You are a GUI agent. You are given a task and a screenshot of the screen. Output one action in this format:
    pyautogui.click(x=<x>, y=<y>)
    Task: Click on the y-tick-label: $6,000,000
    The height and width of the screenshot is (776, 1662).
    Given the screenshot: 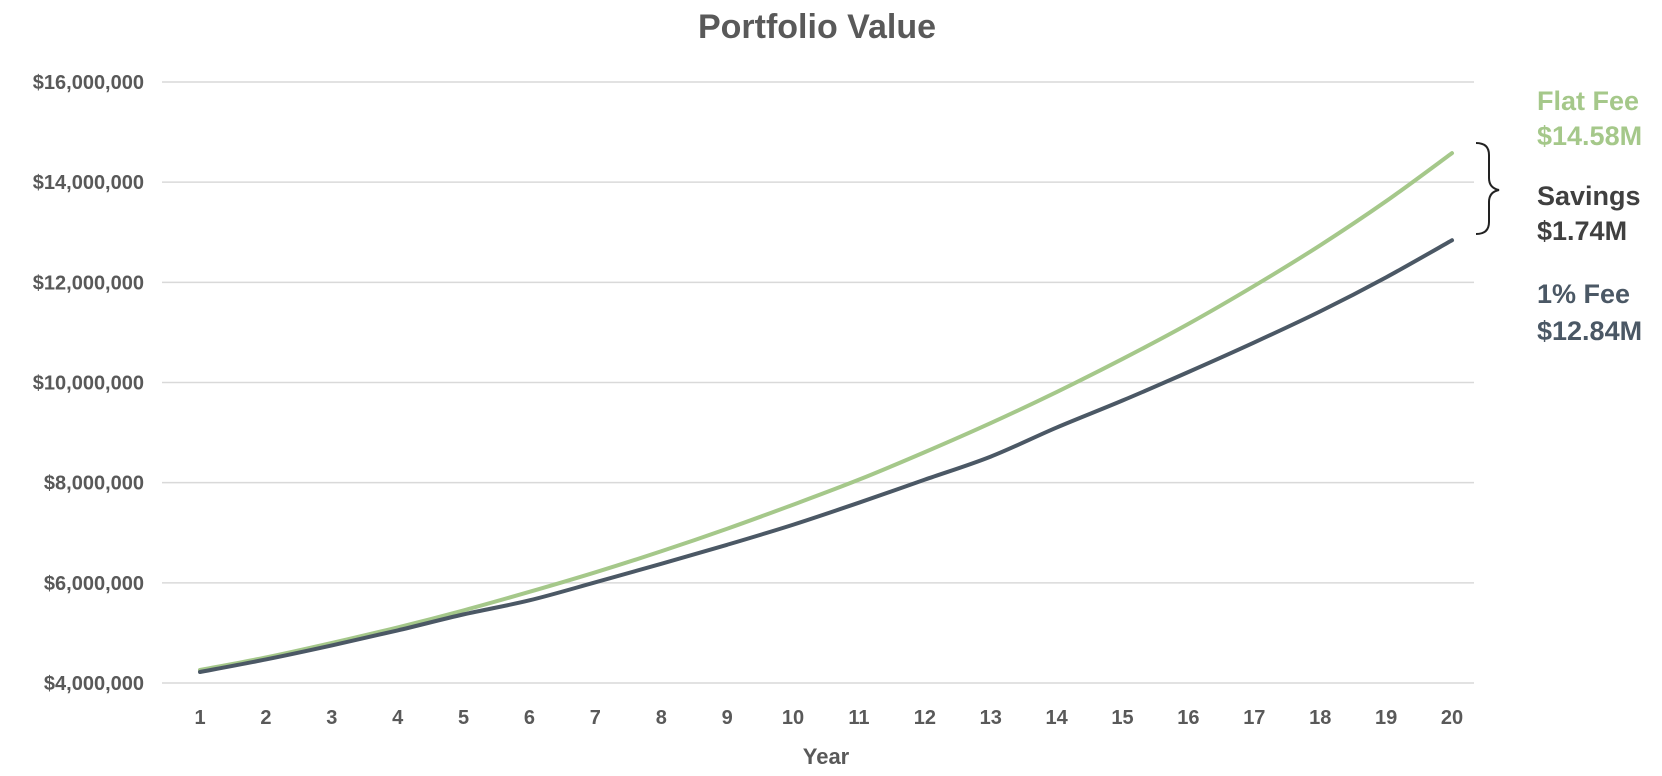 What is the action you would take?
    pyautogui.click(x=94, y=584)
    